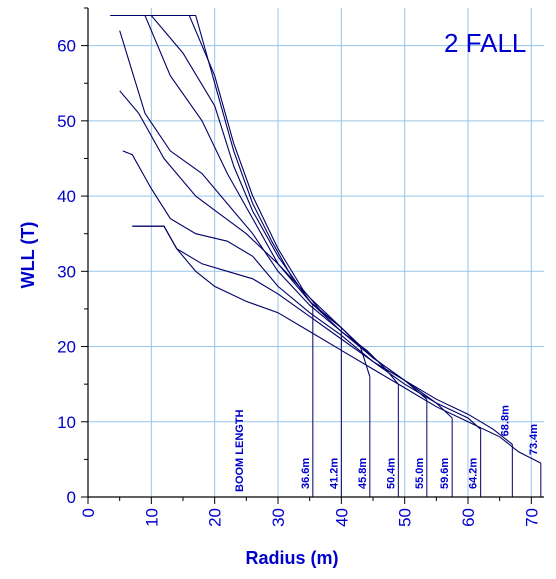  Describe the element at coordinates (88, 512) in the screenshot. I see `x-tick-label: 0` at that location.